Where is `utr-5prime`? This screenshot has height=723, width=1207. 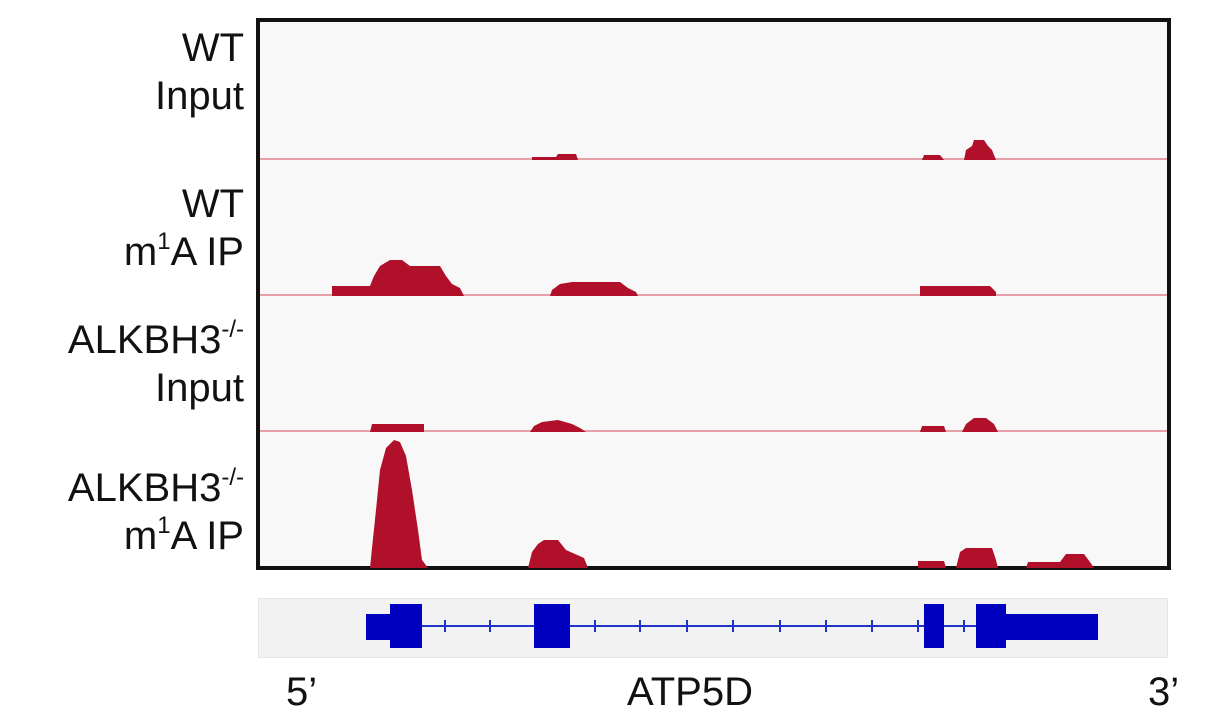
utr-5prime is located at coordinates (379, 627).